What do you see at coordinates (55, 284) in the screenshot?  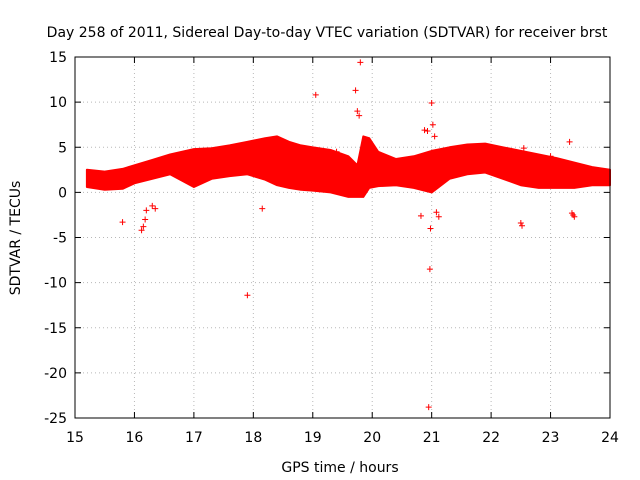 I see `y-tick-label: -10` at bounding box center [55, 284].